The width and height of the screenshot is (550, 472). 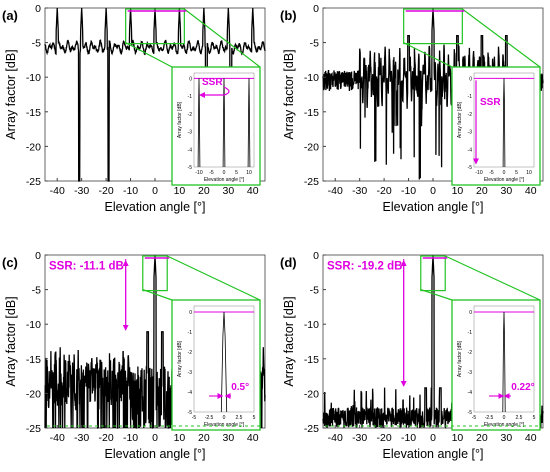 What do you see at coordinates (288, 15) in the screenshot?
I see `panel-label: (b)` at bounding box center [288, 15].